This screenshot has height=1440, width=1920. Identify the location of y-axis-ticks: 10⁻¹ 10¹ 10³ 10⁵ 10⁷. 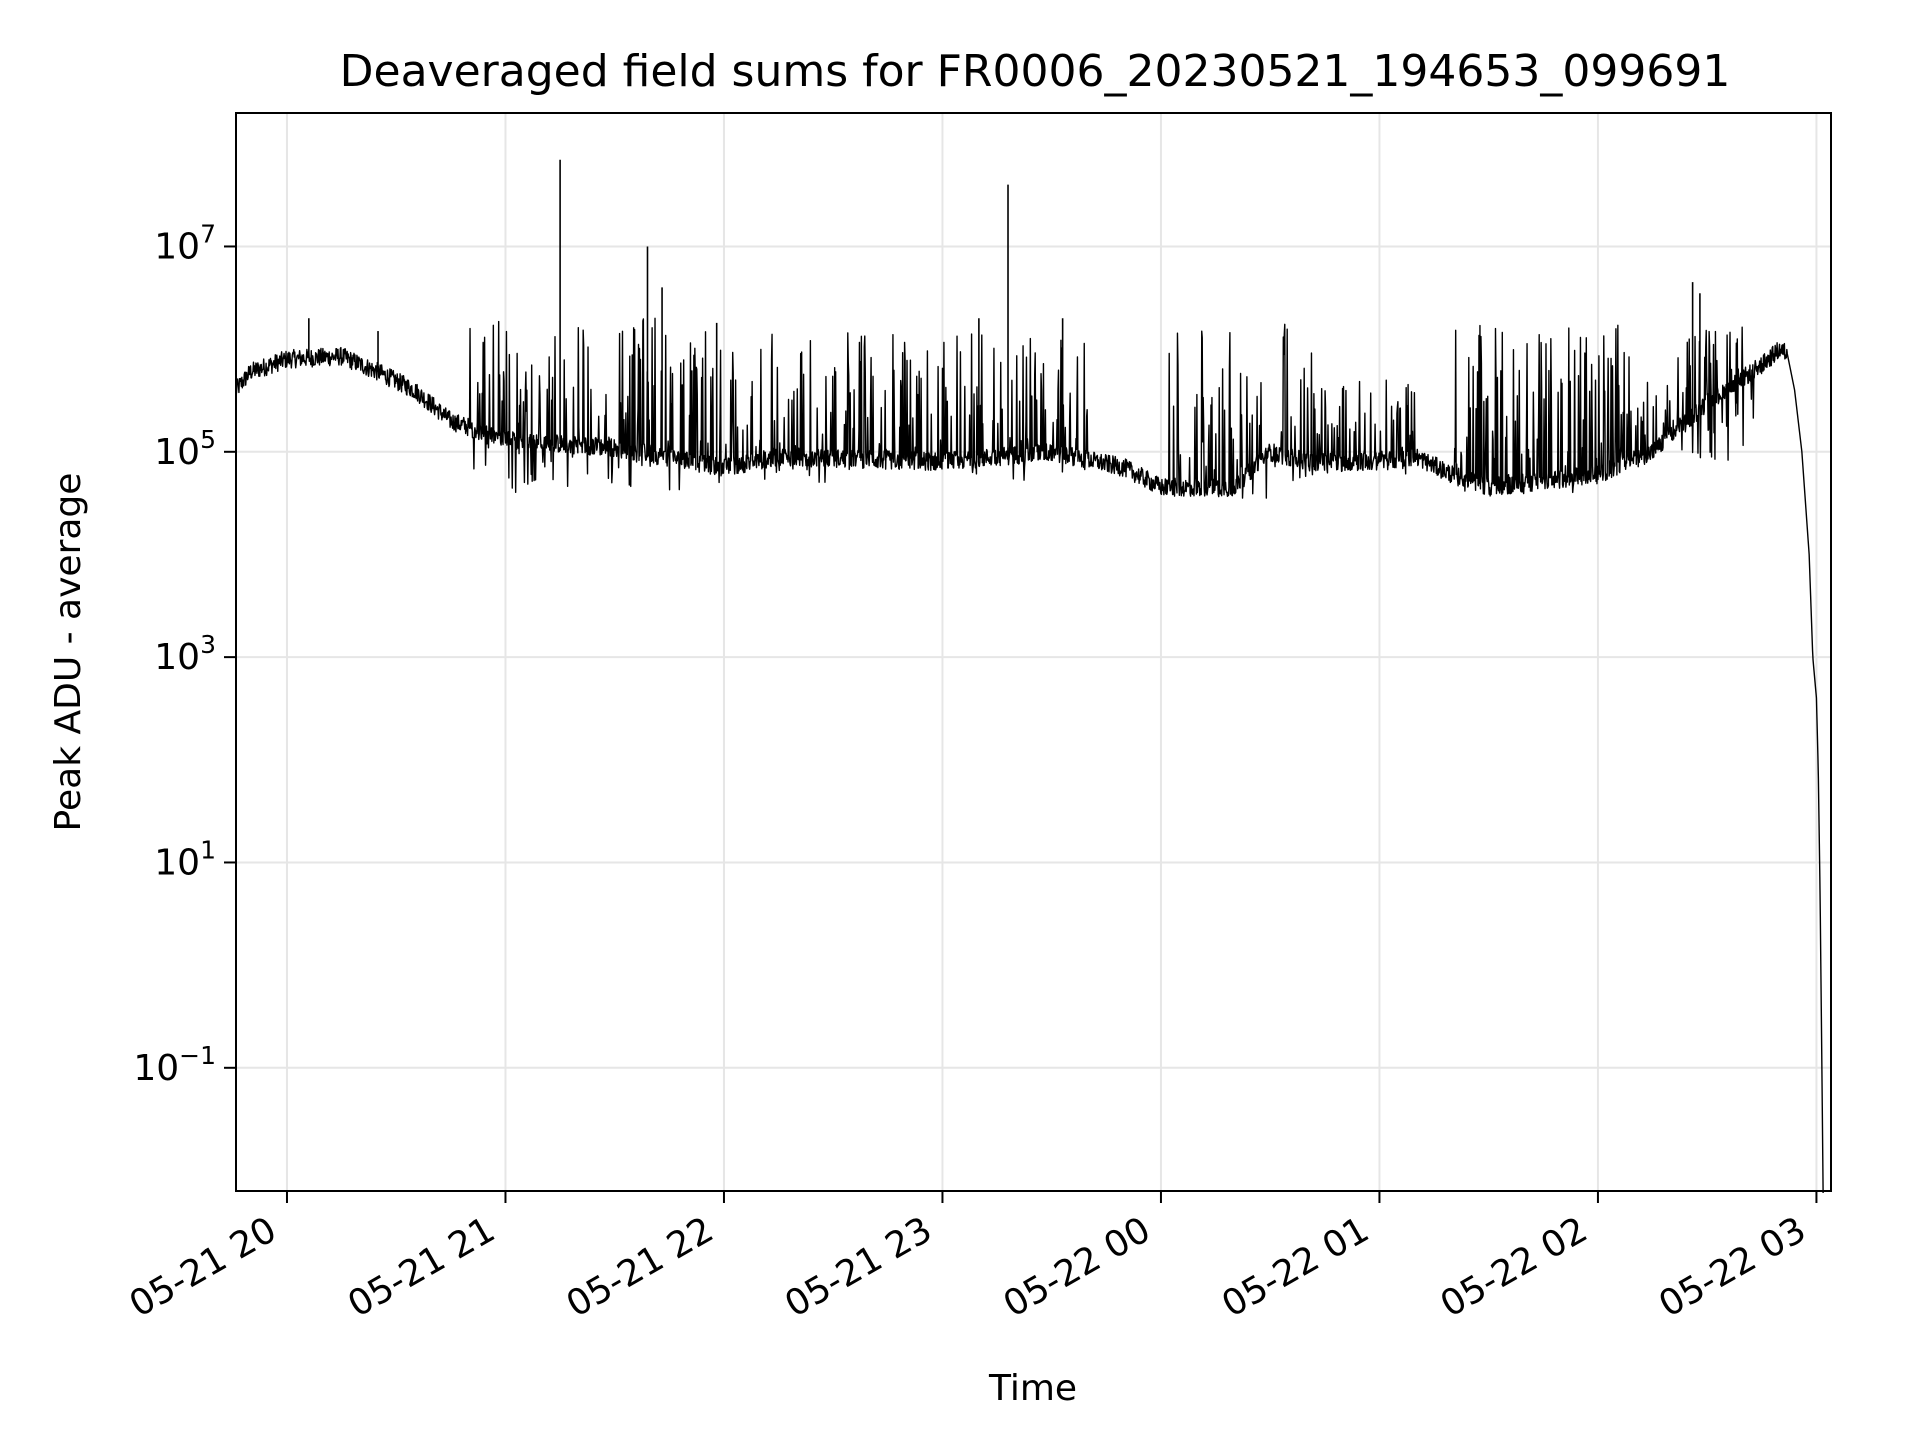
(184, 654).